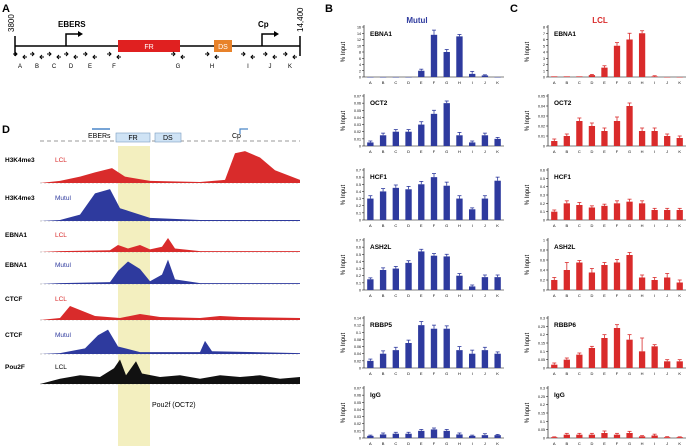  I want to click on y-tick-label: 16, so click(359, 28).